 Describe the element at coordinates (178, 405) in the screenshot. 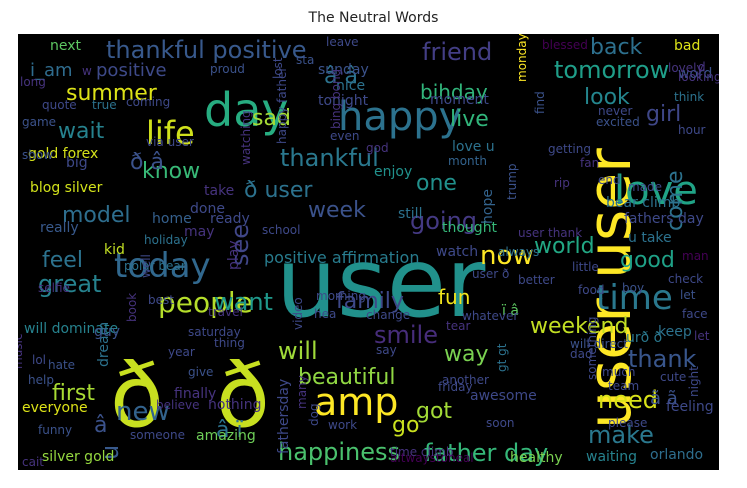

I see `word-cloud-word: believe` at that location.